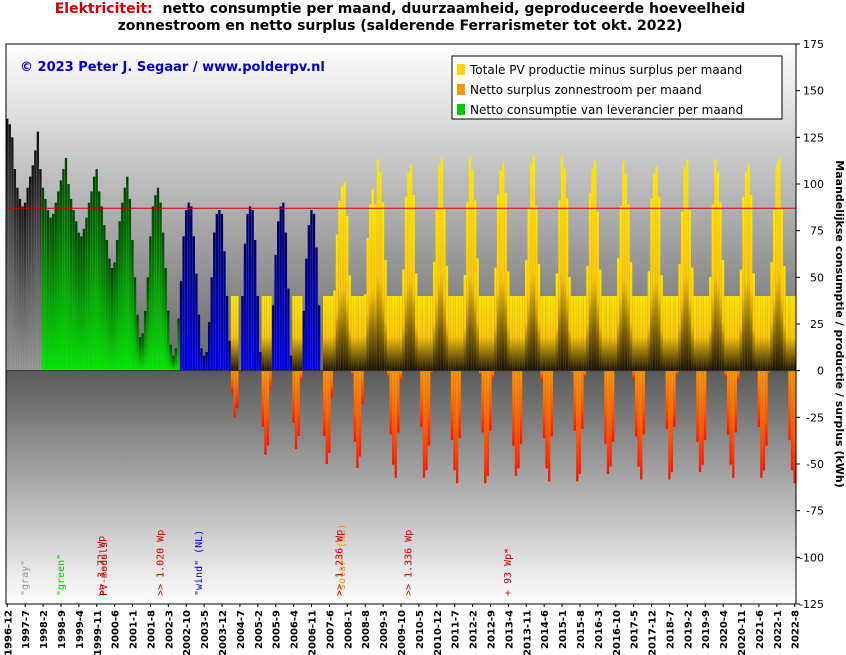 The width and height of the screenshot is (846, 655). I want to click on x-tick-label: 2007-6, so click(330, 629).